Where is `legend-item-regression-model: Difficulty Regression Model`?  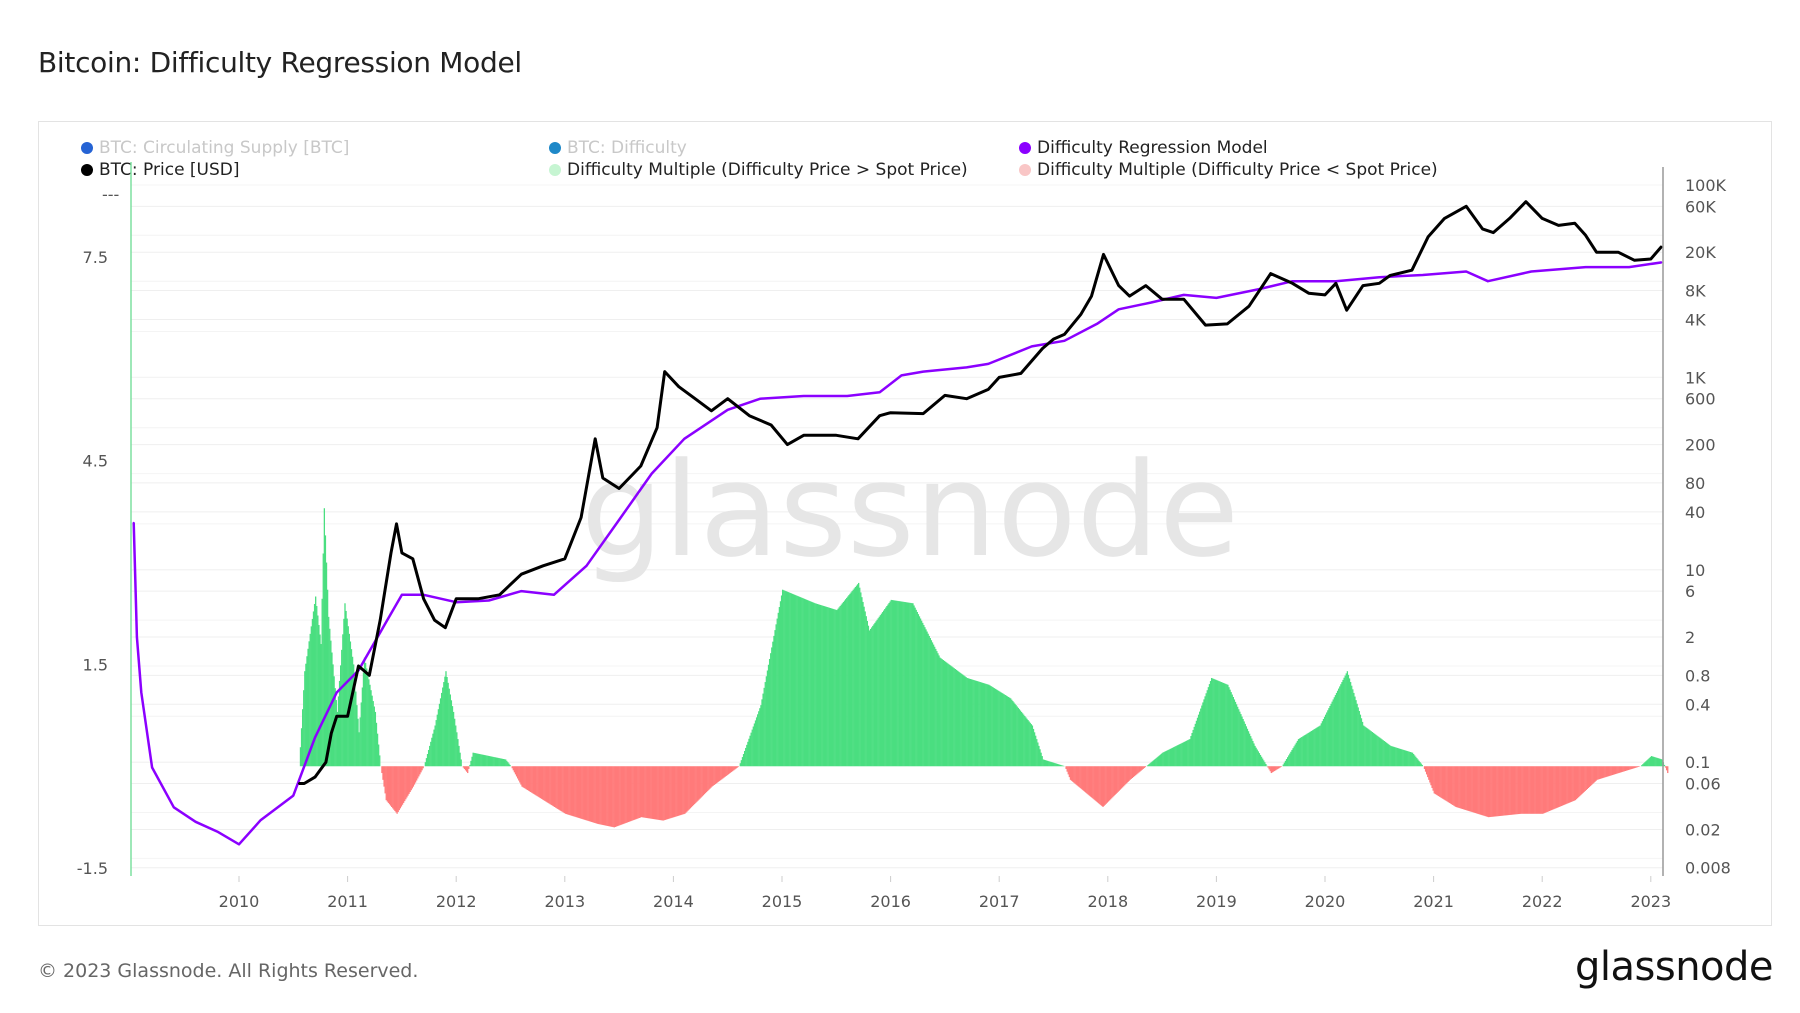
legend-item-regression-model: Difficulty Regression Model is located at coordinates (1143, 148).